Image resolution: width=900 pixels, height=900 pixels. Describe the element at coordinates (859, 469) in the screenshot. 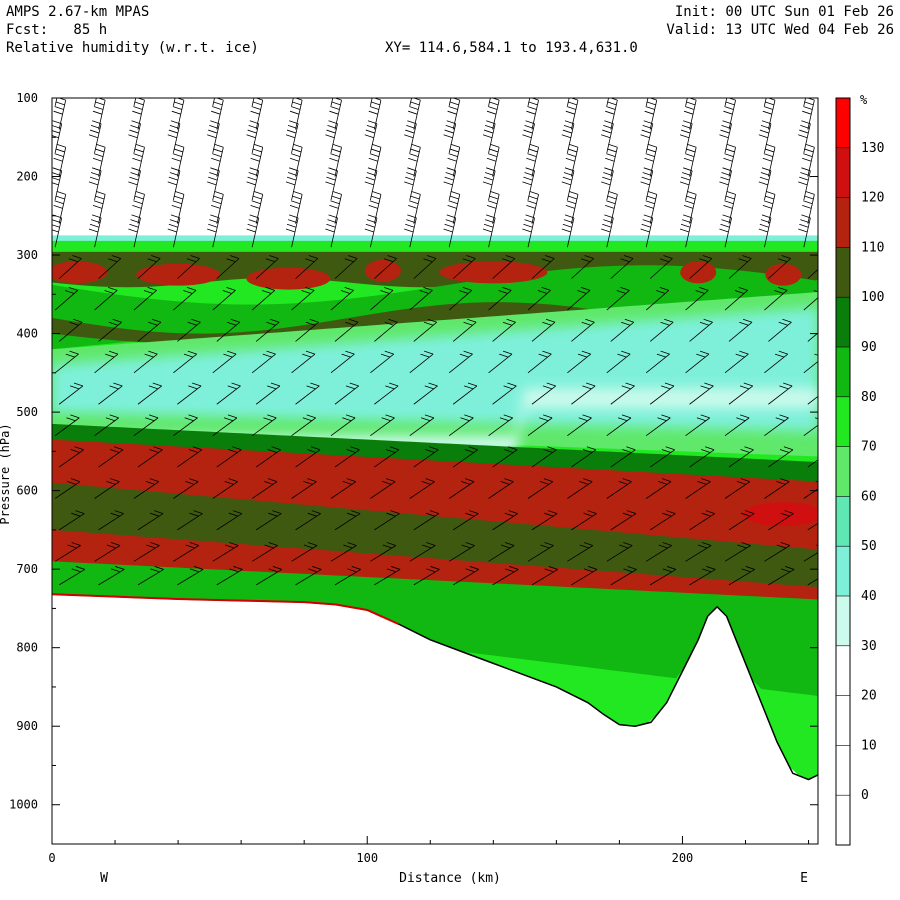

I see `colorbar: 0 10 20 30 40 50 60 70 80 90 100 110 120 130%` at that location.